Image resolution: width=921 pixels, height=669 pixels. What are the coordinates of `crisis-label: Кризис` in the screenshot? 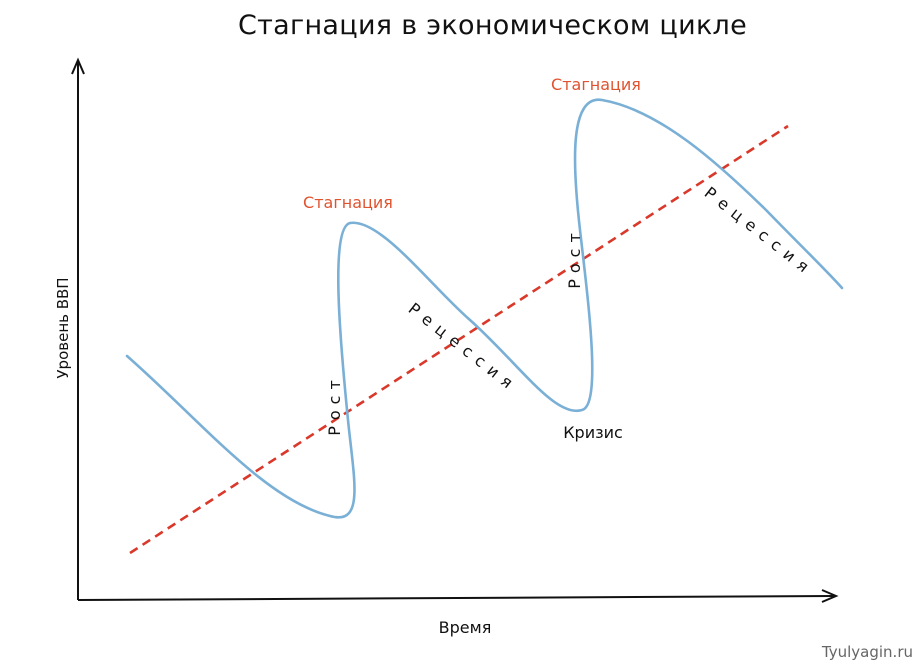 It's located at (593, 432).